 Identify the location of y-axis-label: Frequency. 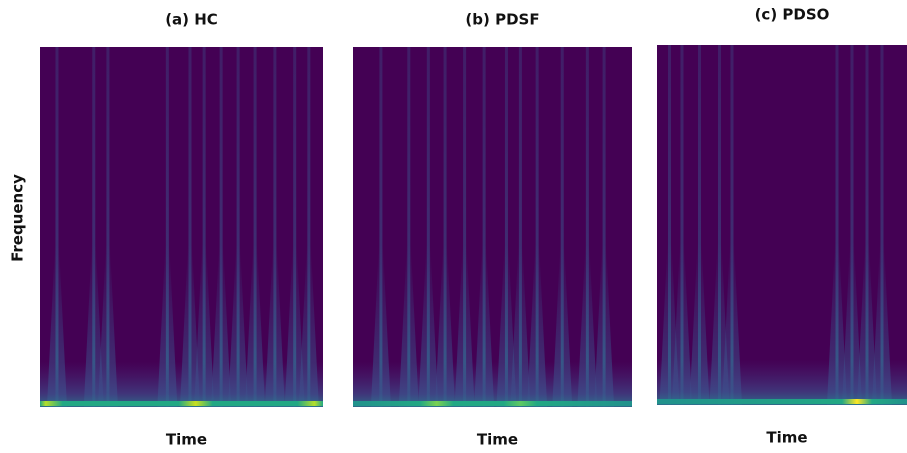
(18, 218).